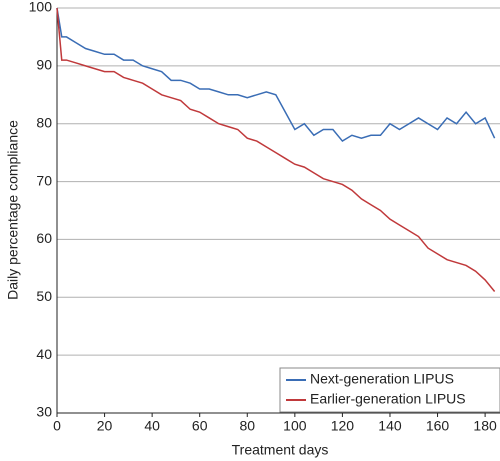 The width and height of the screenshot is (500, 461). What do you see at coordinates (44, 122) in the screenshot?
I see `y-tick-label: 80` at bounding box center [44, 122].